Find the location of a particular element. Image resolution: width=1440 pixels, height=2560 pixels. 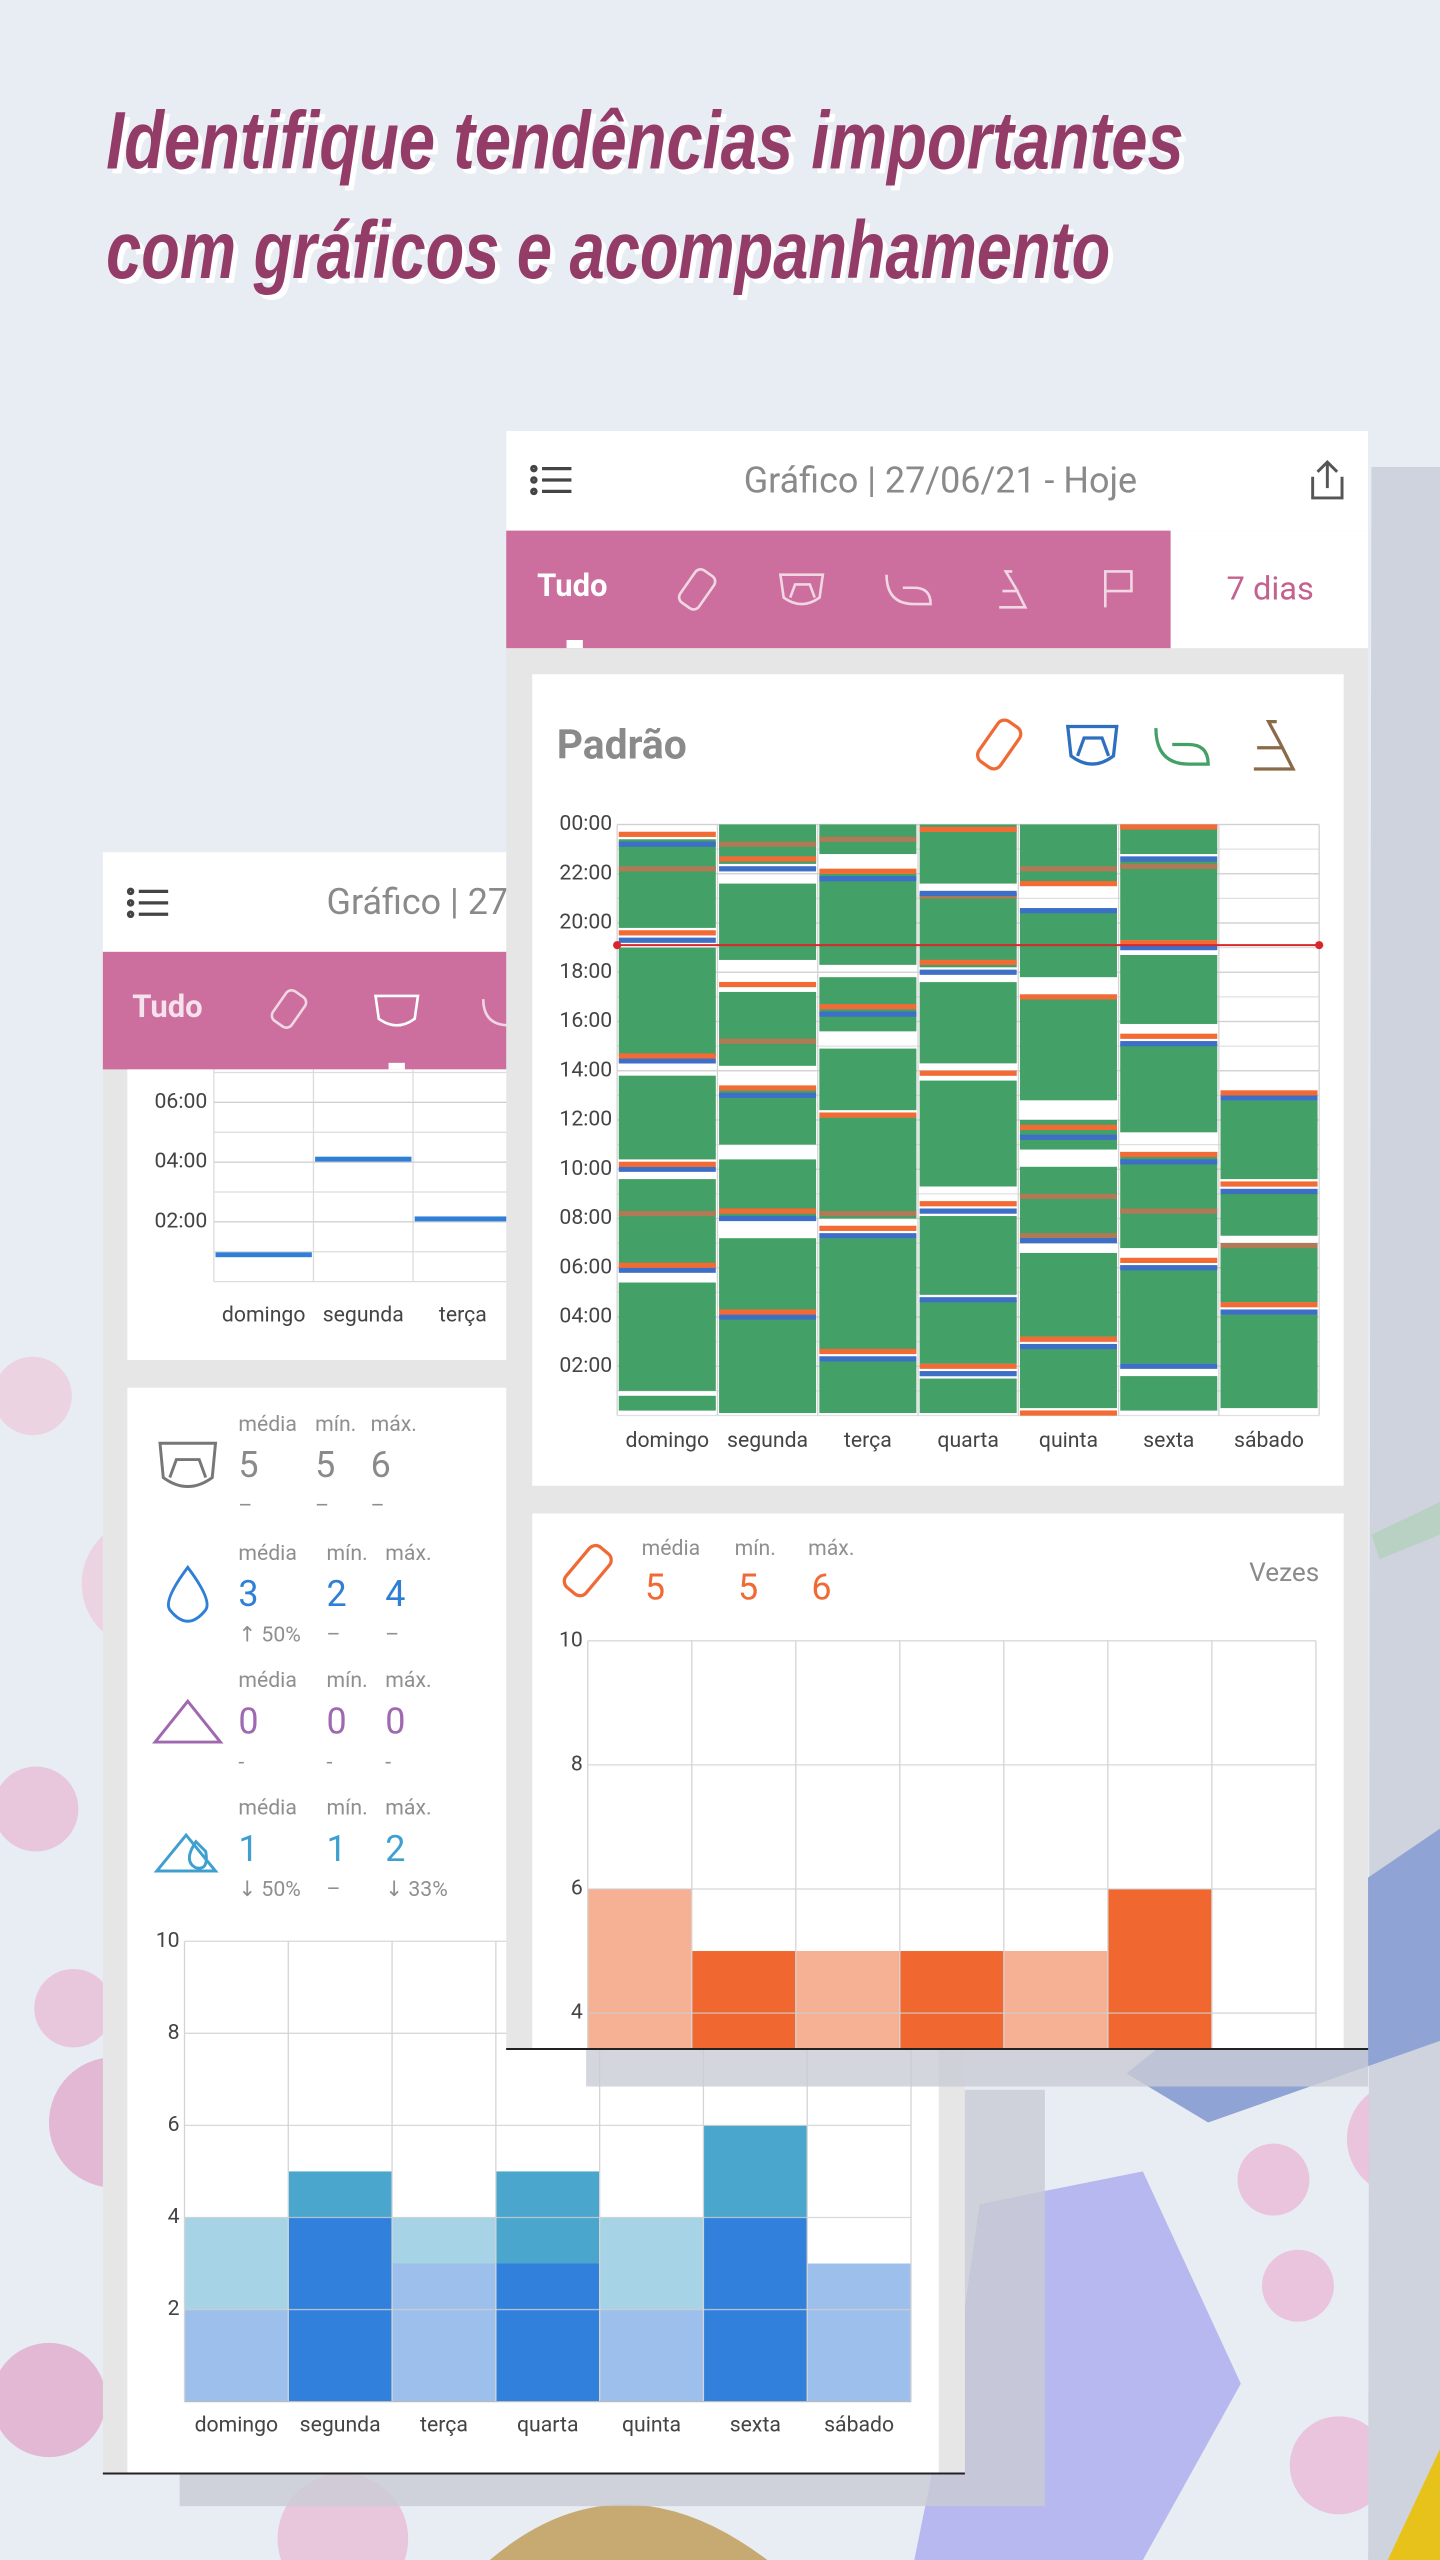

y-tick-label: 8 is located at coordinates (174, 2032).